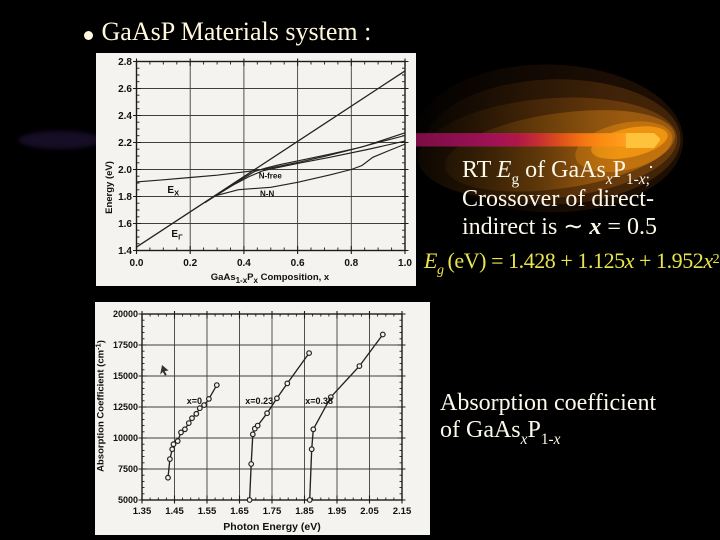 The image size is (720, 540). I want to click on svg-text: 1.6, so click(125, 224).